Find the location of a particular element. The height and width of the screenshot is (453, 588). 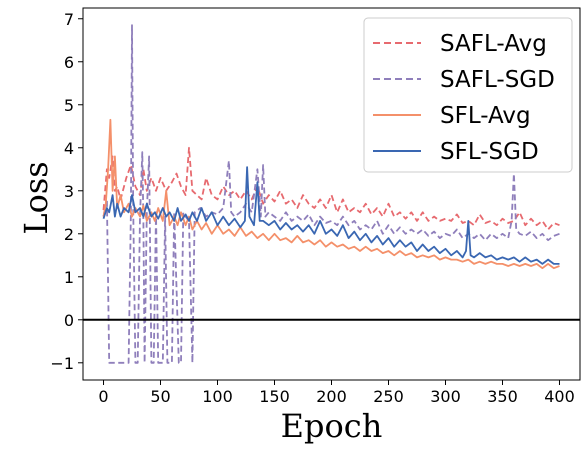

y-tick-label: 6 is located at coordinates (69, 62).